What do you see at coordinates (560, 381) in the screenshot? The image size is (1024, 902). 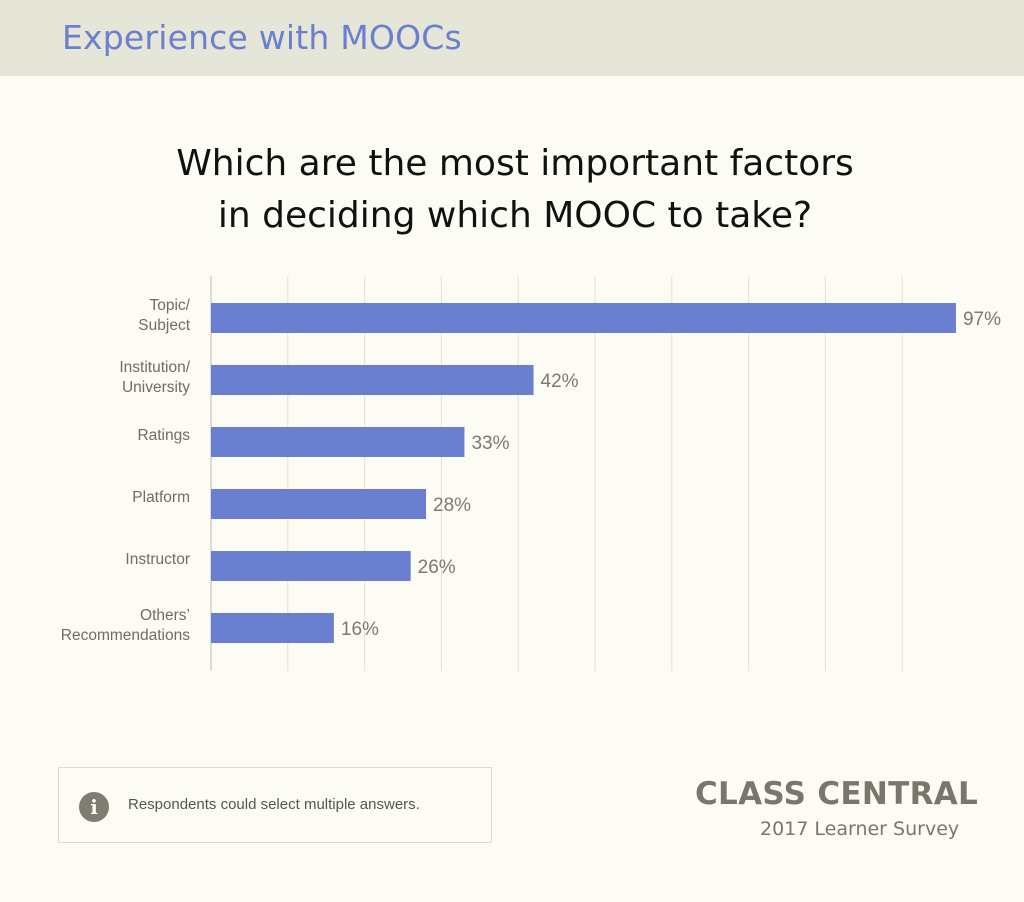 I see `bar-value-label: 42%` at bounding box center [560, 381].